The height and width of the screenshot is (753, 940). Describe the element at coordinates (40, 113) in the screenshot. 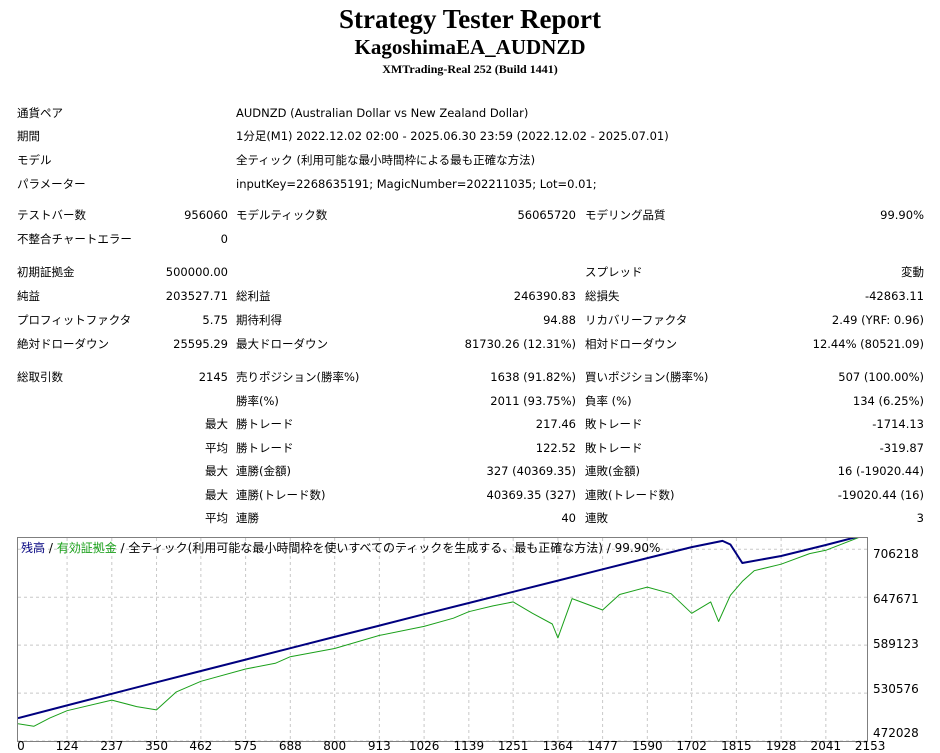

I see `setting-label-symbol: 通貨ペア` at that location.